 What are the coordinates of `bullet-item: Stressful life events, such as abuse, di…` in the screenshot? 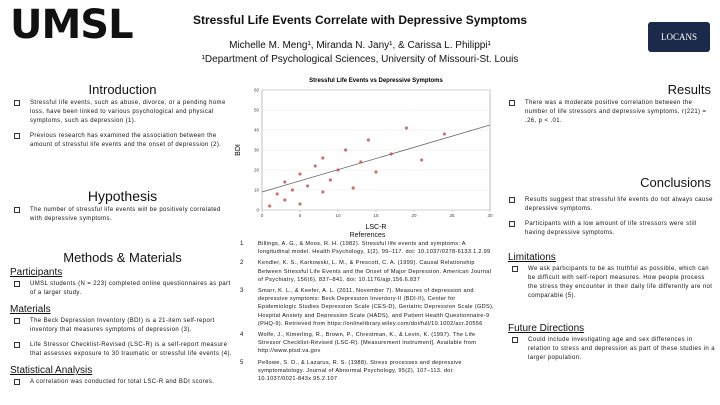 It's located at (122, 112).